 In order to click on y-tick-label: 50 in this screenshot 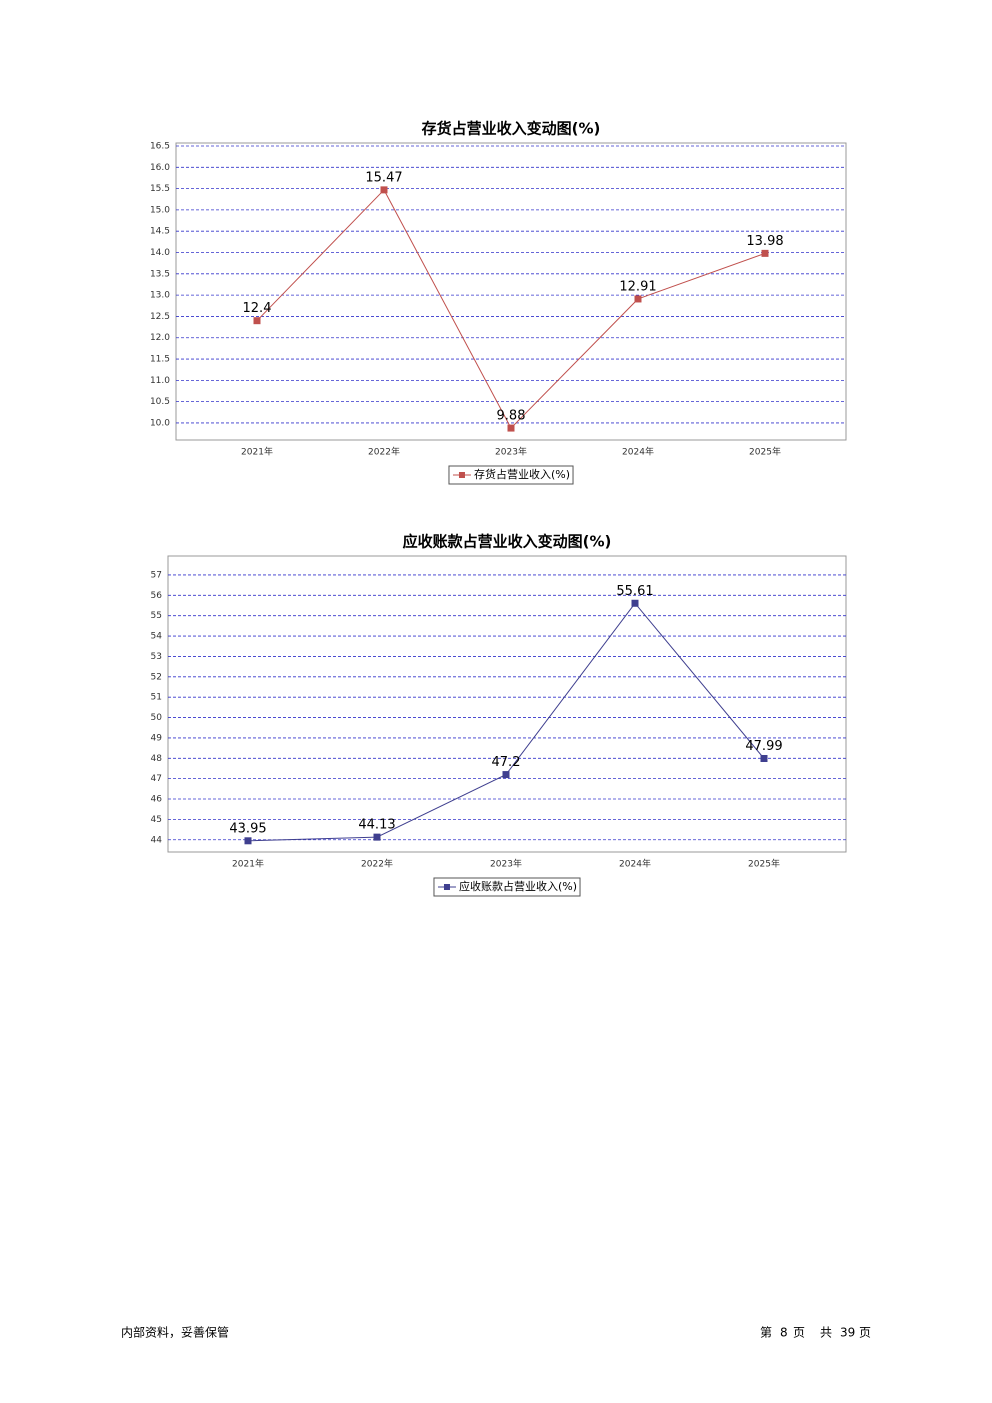, I will do `click(157, 718)`.